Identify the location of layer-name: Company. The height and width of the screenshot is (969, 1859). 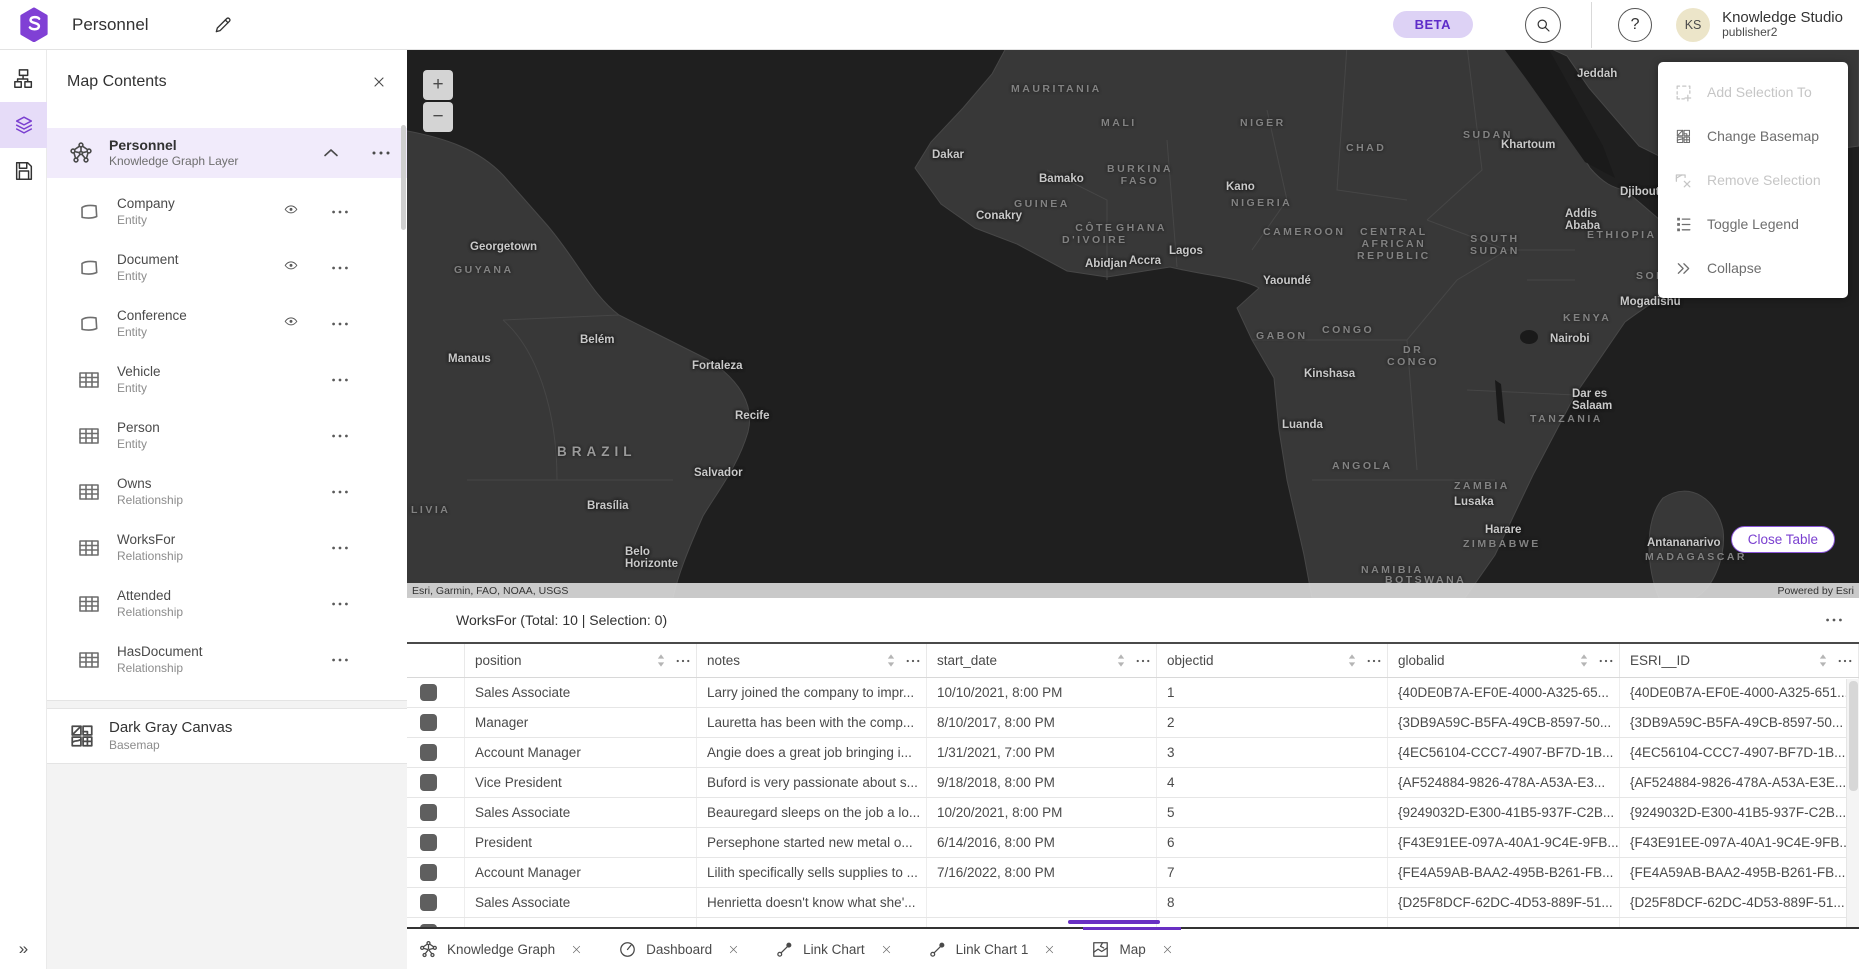
(146, 204).